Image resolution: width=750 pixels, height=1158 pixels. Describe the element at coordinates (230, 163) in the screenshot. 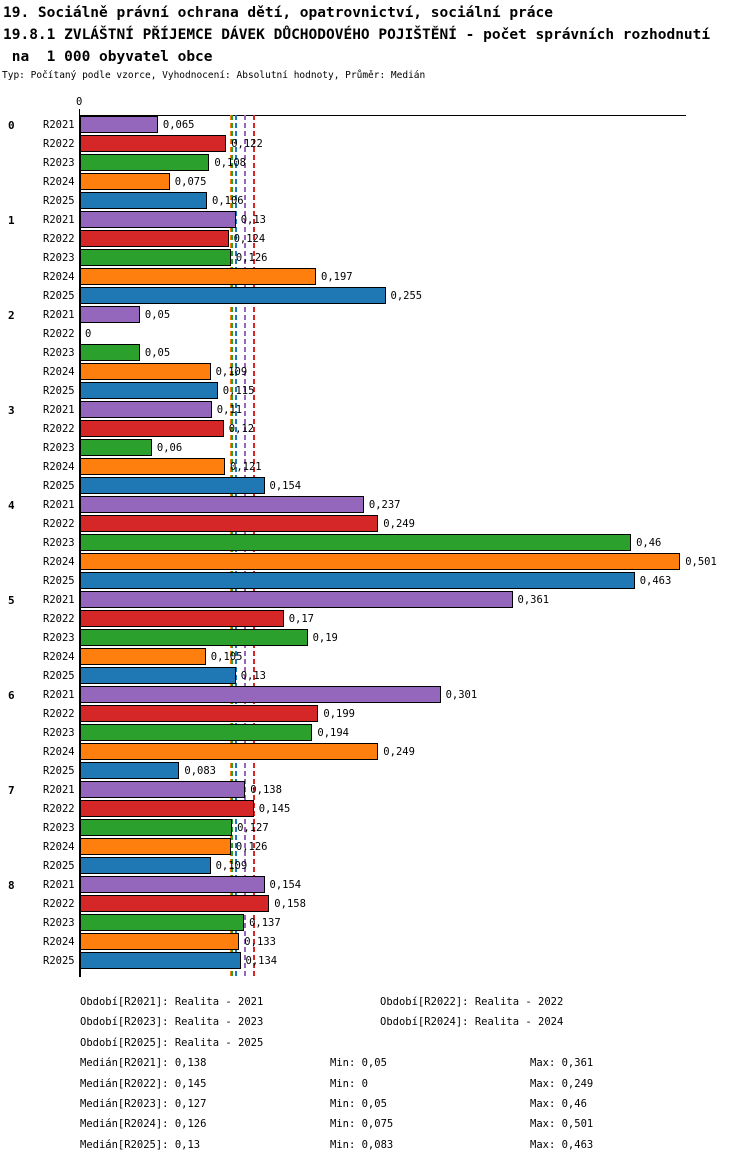

I see `bar-value-label: 0,108` at that location.